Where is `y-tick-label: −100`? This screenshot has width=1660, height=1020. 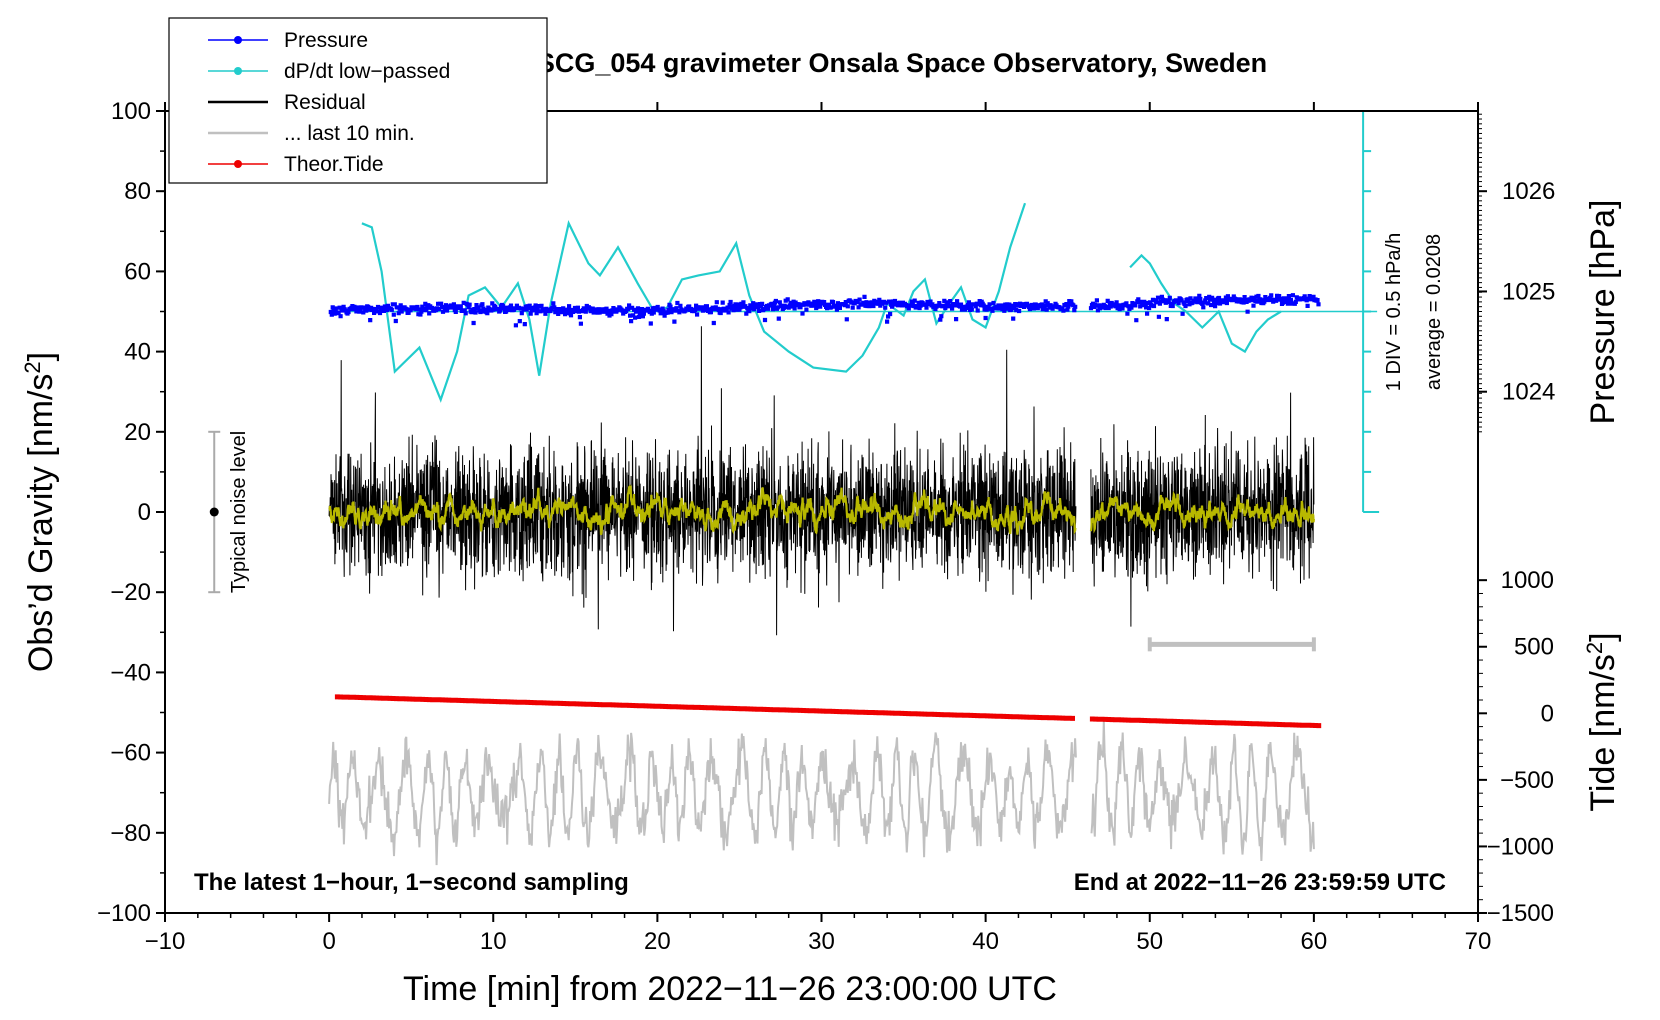
y-tick-label: −100 is located at coordinates (124, 913).